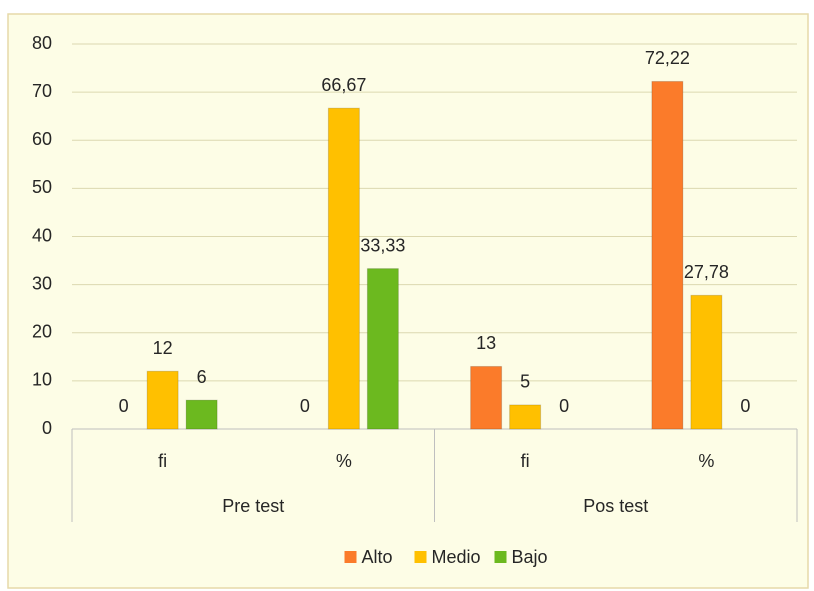  Describe the element at coordinates (42, 43) in the screenshot. I see `y-tick-label: 80` at that location.